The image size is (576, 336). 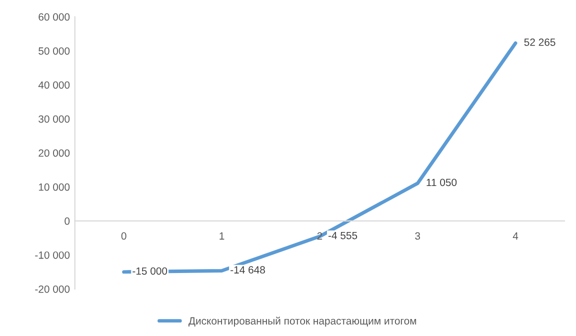 I want to click on data-label: -14 648, so click(x=247, y=270).